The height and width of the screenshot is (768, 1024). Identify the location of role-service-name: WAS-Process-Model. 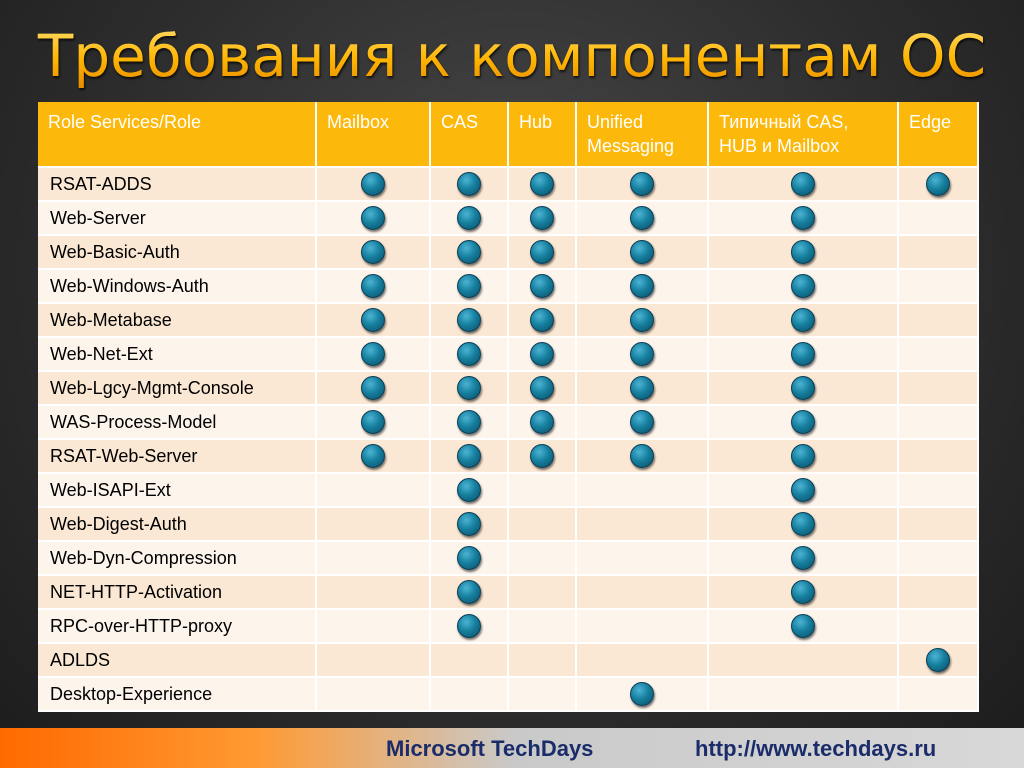
(177, 422).